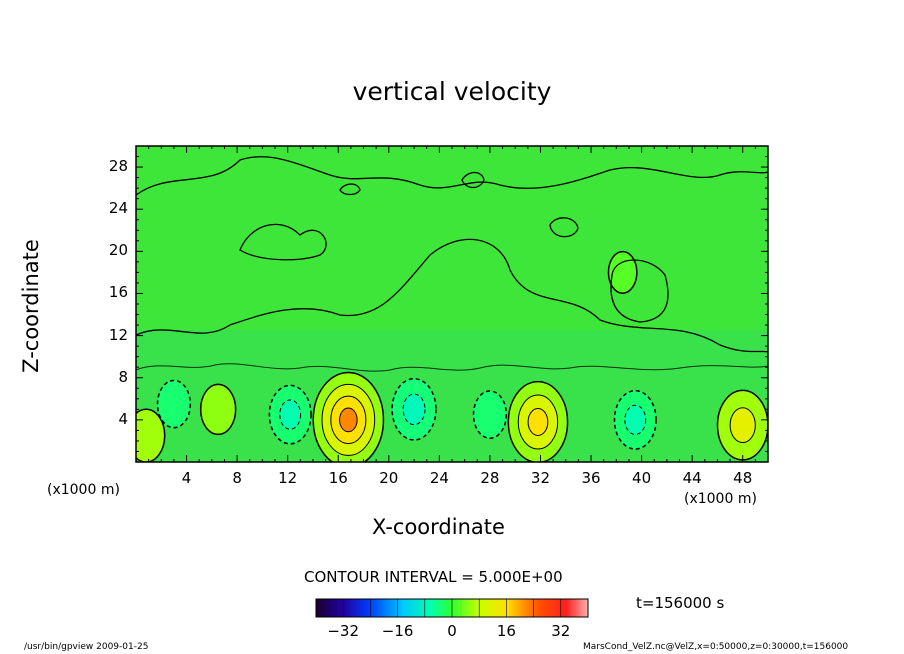 This screenshot has height=654, width=904. I want to click on x-tick-label: 36, so click(591, 478).